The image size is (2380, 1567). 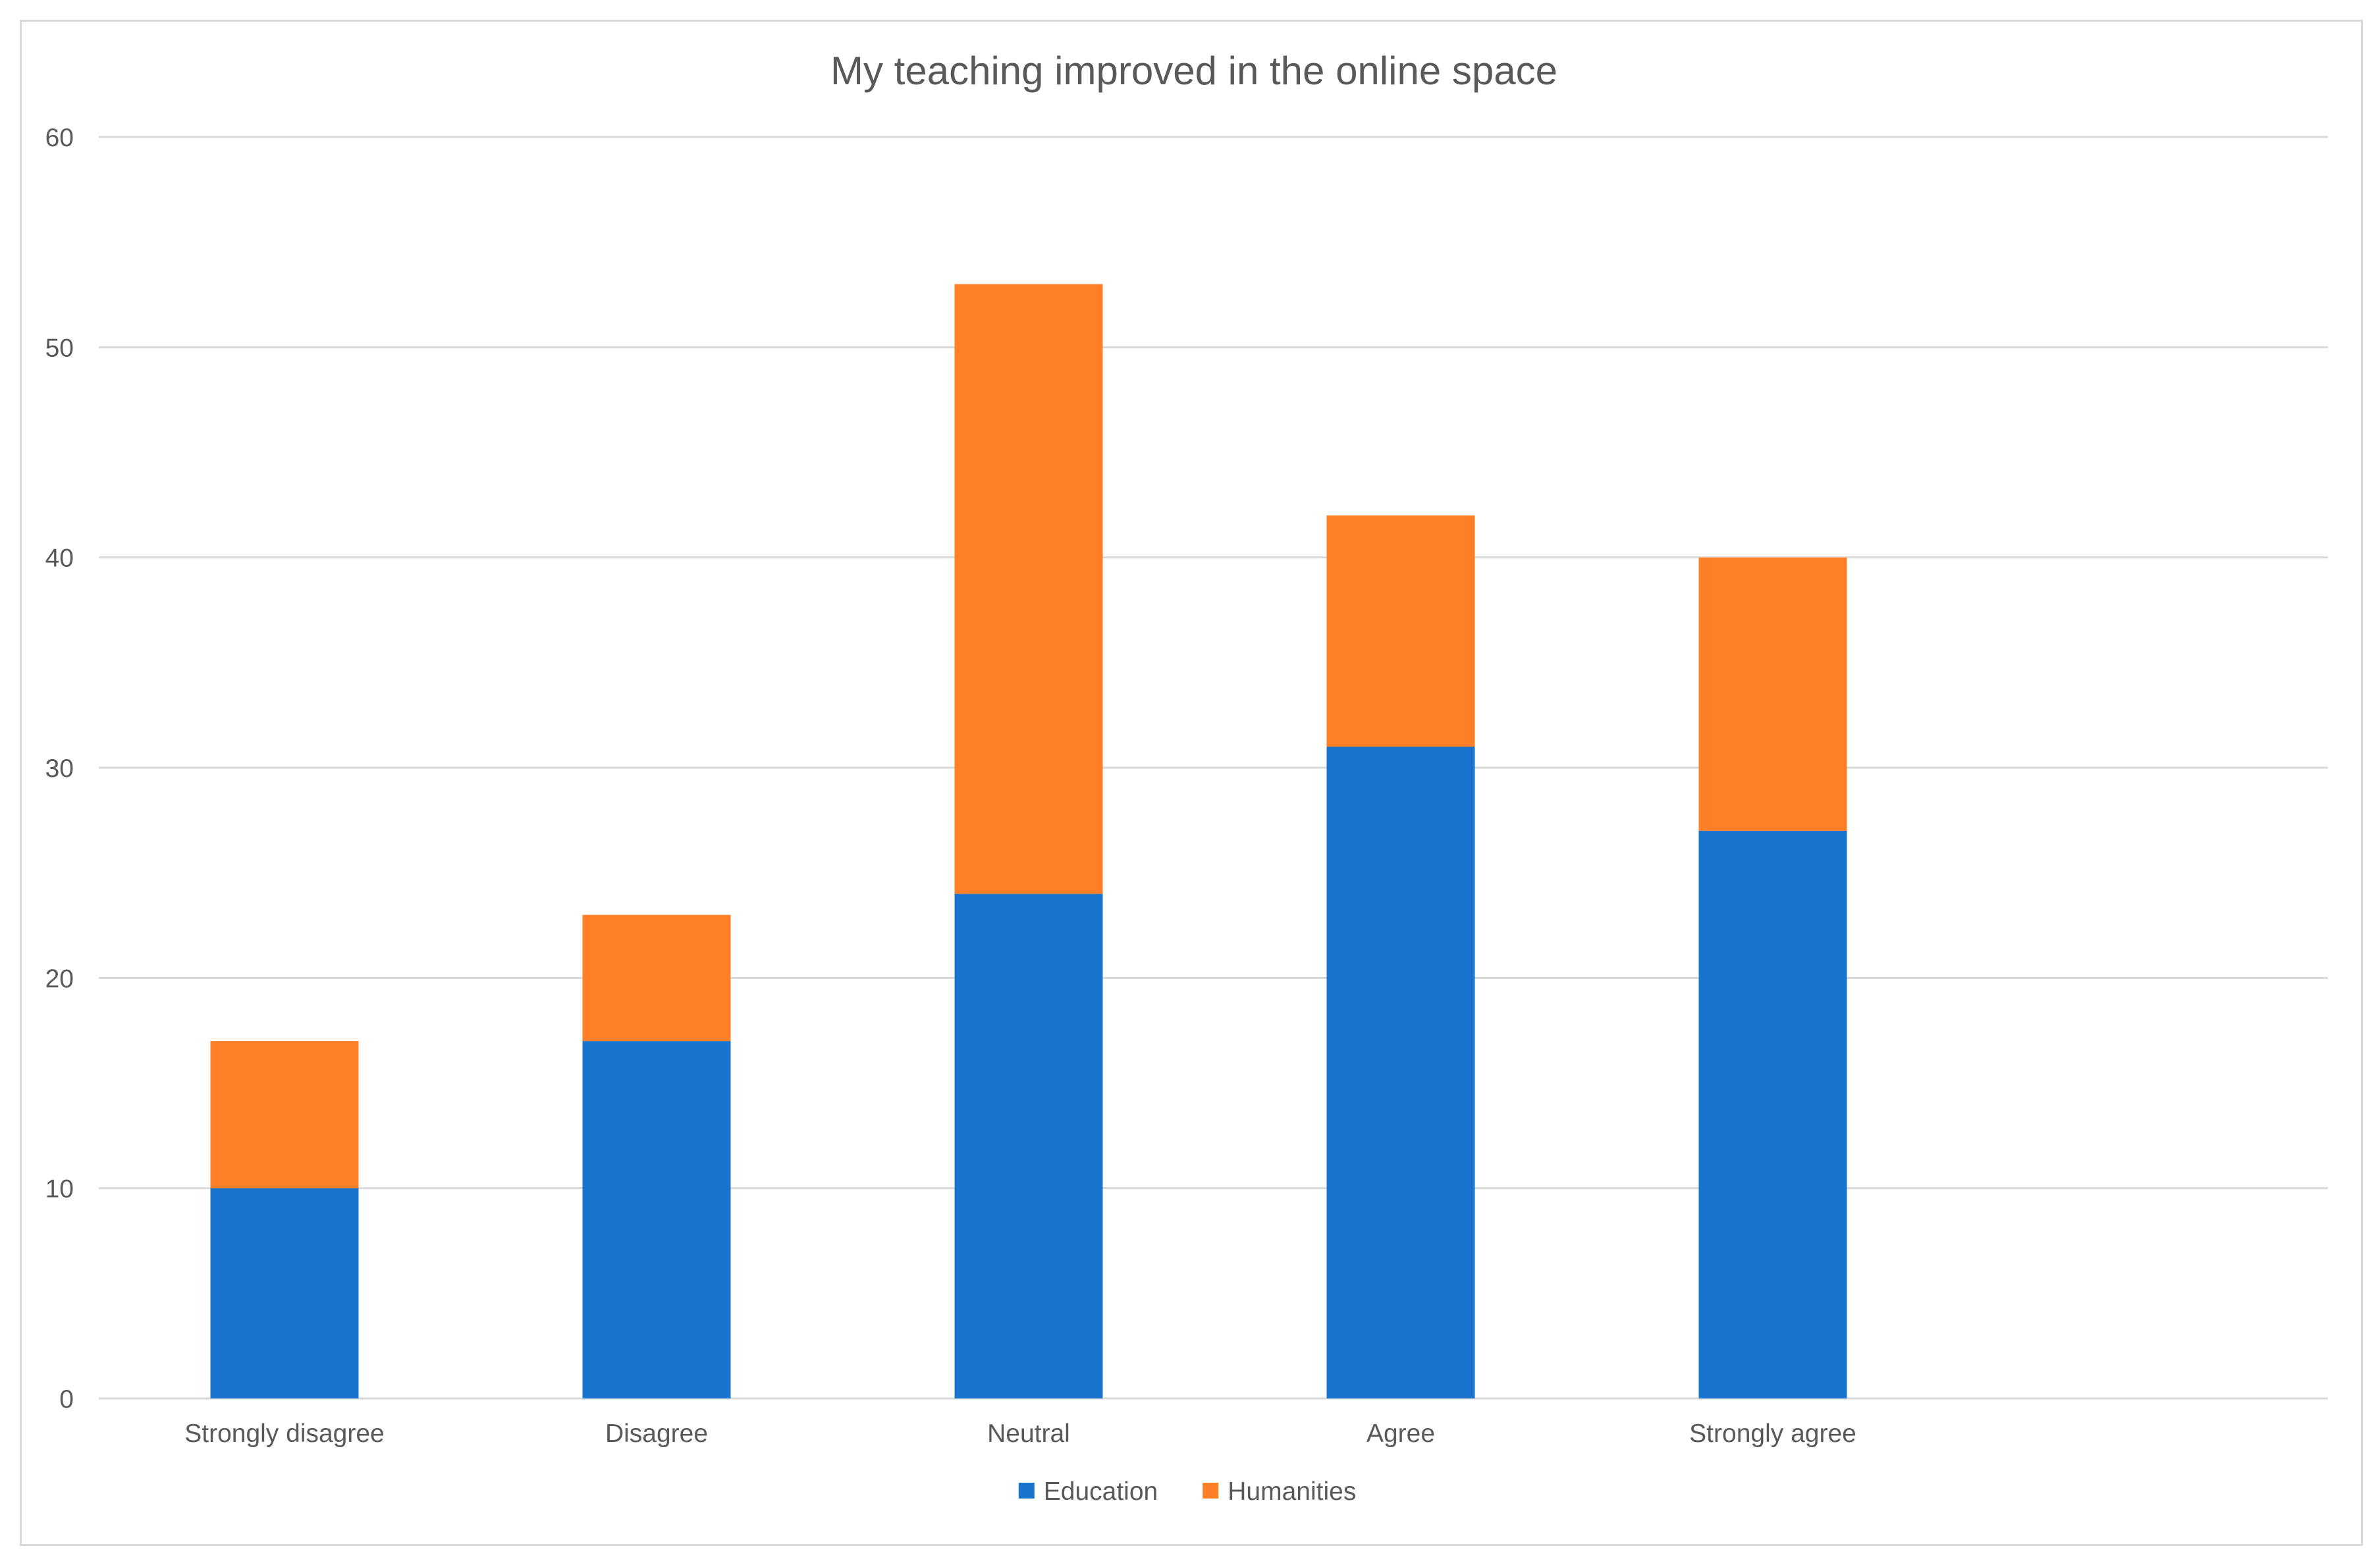 What do you see at coordinates (284, 1114) in the screenshot?
I see `bar-humanities-strongly-disagree` at bounding box center [284, 1114].